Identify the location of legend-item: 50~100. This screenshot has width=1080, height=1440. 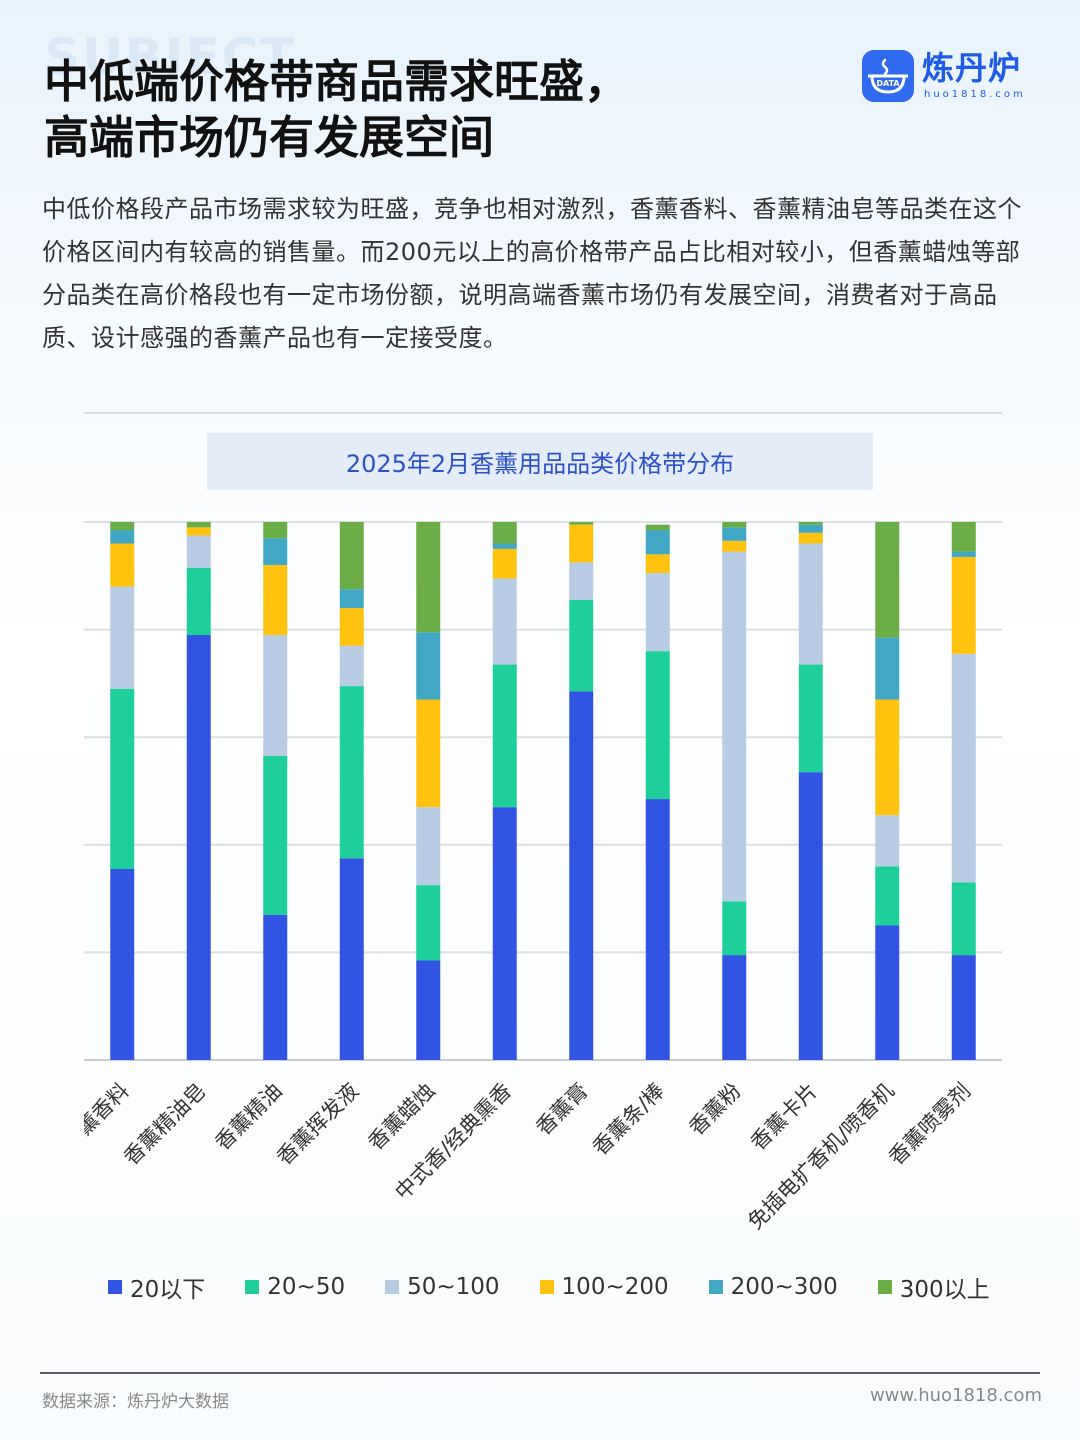
(442, 1287).